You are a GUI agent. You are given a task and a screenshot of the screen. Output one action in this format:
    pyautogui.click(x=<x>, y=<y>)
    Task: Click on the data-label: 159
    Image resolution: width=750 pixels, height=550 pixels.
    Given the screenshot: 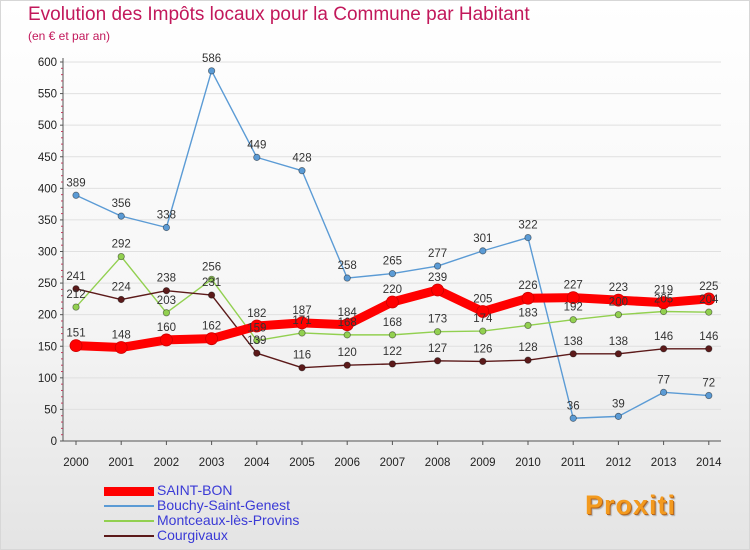 What is the action you would take?
    pyautogui.click(x=256, y=329)
    